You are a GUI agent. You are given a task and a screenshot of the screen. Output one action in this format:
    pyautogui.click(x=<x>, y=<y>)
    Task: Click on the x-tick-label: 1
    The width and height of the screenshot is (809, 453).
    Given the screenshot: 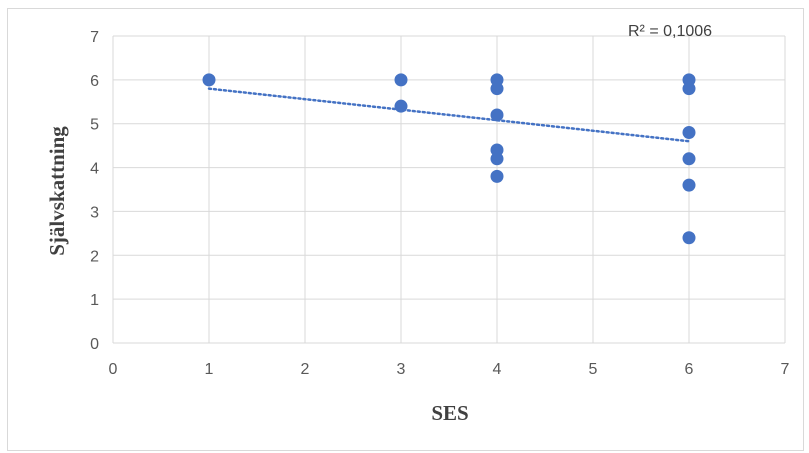 What is the action you would take?
    pyautogui.click(x=209, y=369)
    